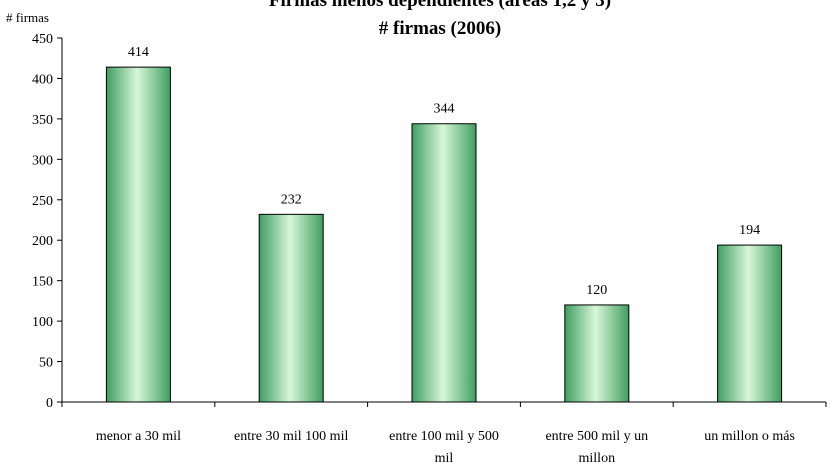  What do you see at coordinates (291, 199) in the screenshot?
I see `data-label: 232` at bounding box center [291, 199].